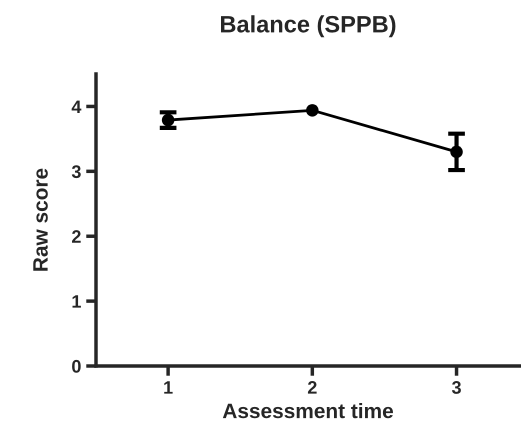 The width and height of the screenshot is (521, 430). What do you see at coordinates (76, 236) in the screenshot?
I see `y-tick-label: 2` at bounding box center [76, 236].